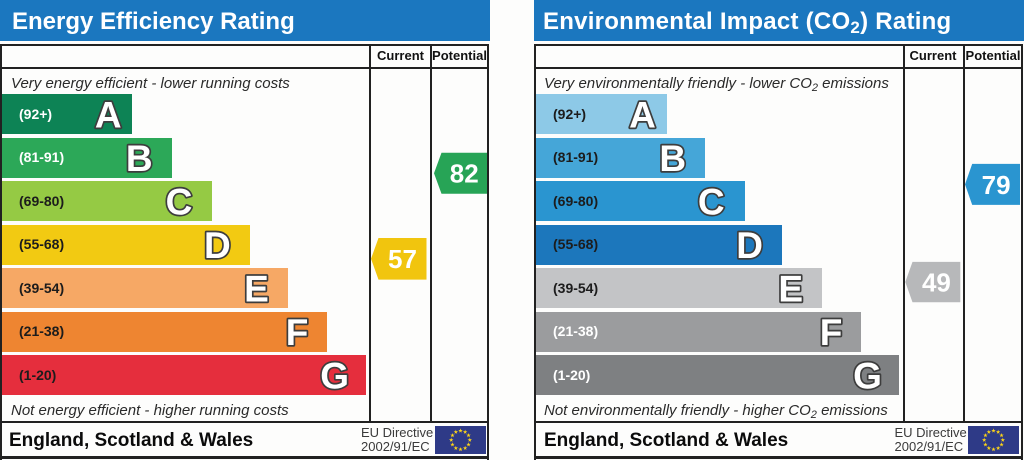  What do you see at coordinates (996, 185) in the screenshot?
I see `svg-text: 79` at bounding box center [996, 185].